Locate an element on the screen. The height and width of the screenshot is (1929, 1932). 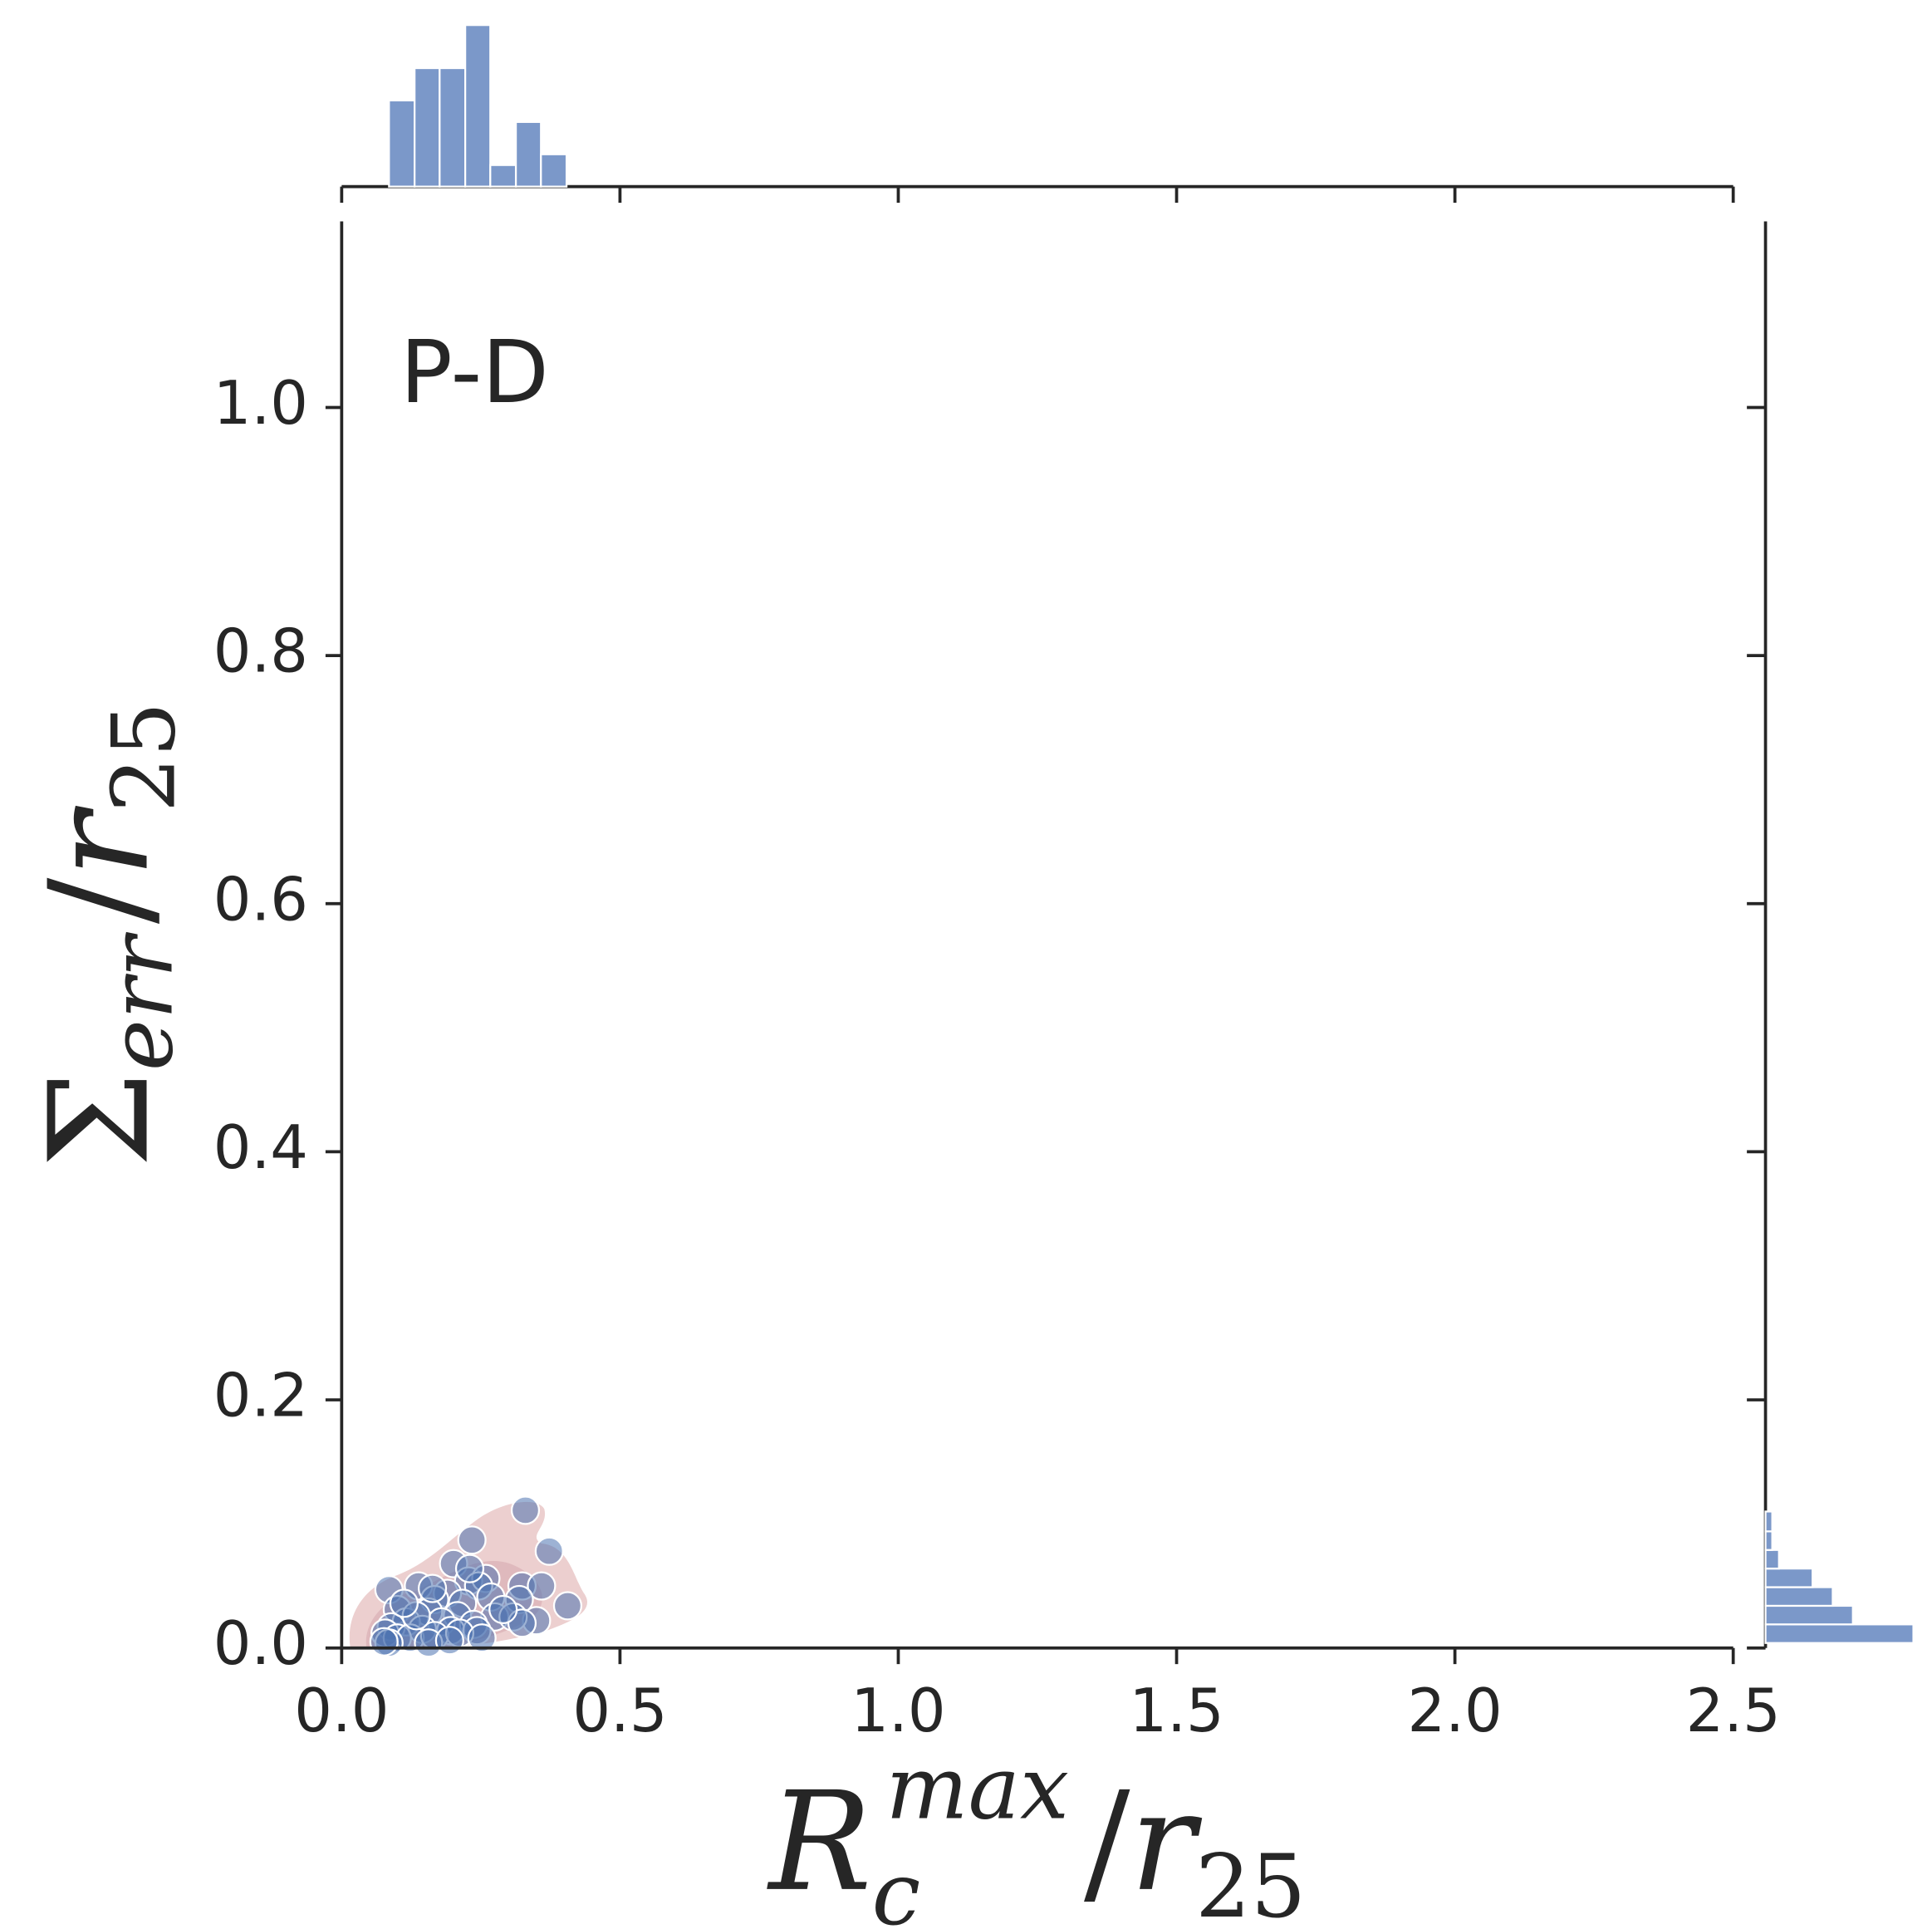
plot-area is located at coordinates (475, 1576).